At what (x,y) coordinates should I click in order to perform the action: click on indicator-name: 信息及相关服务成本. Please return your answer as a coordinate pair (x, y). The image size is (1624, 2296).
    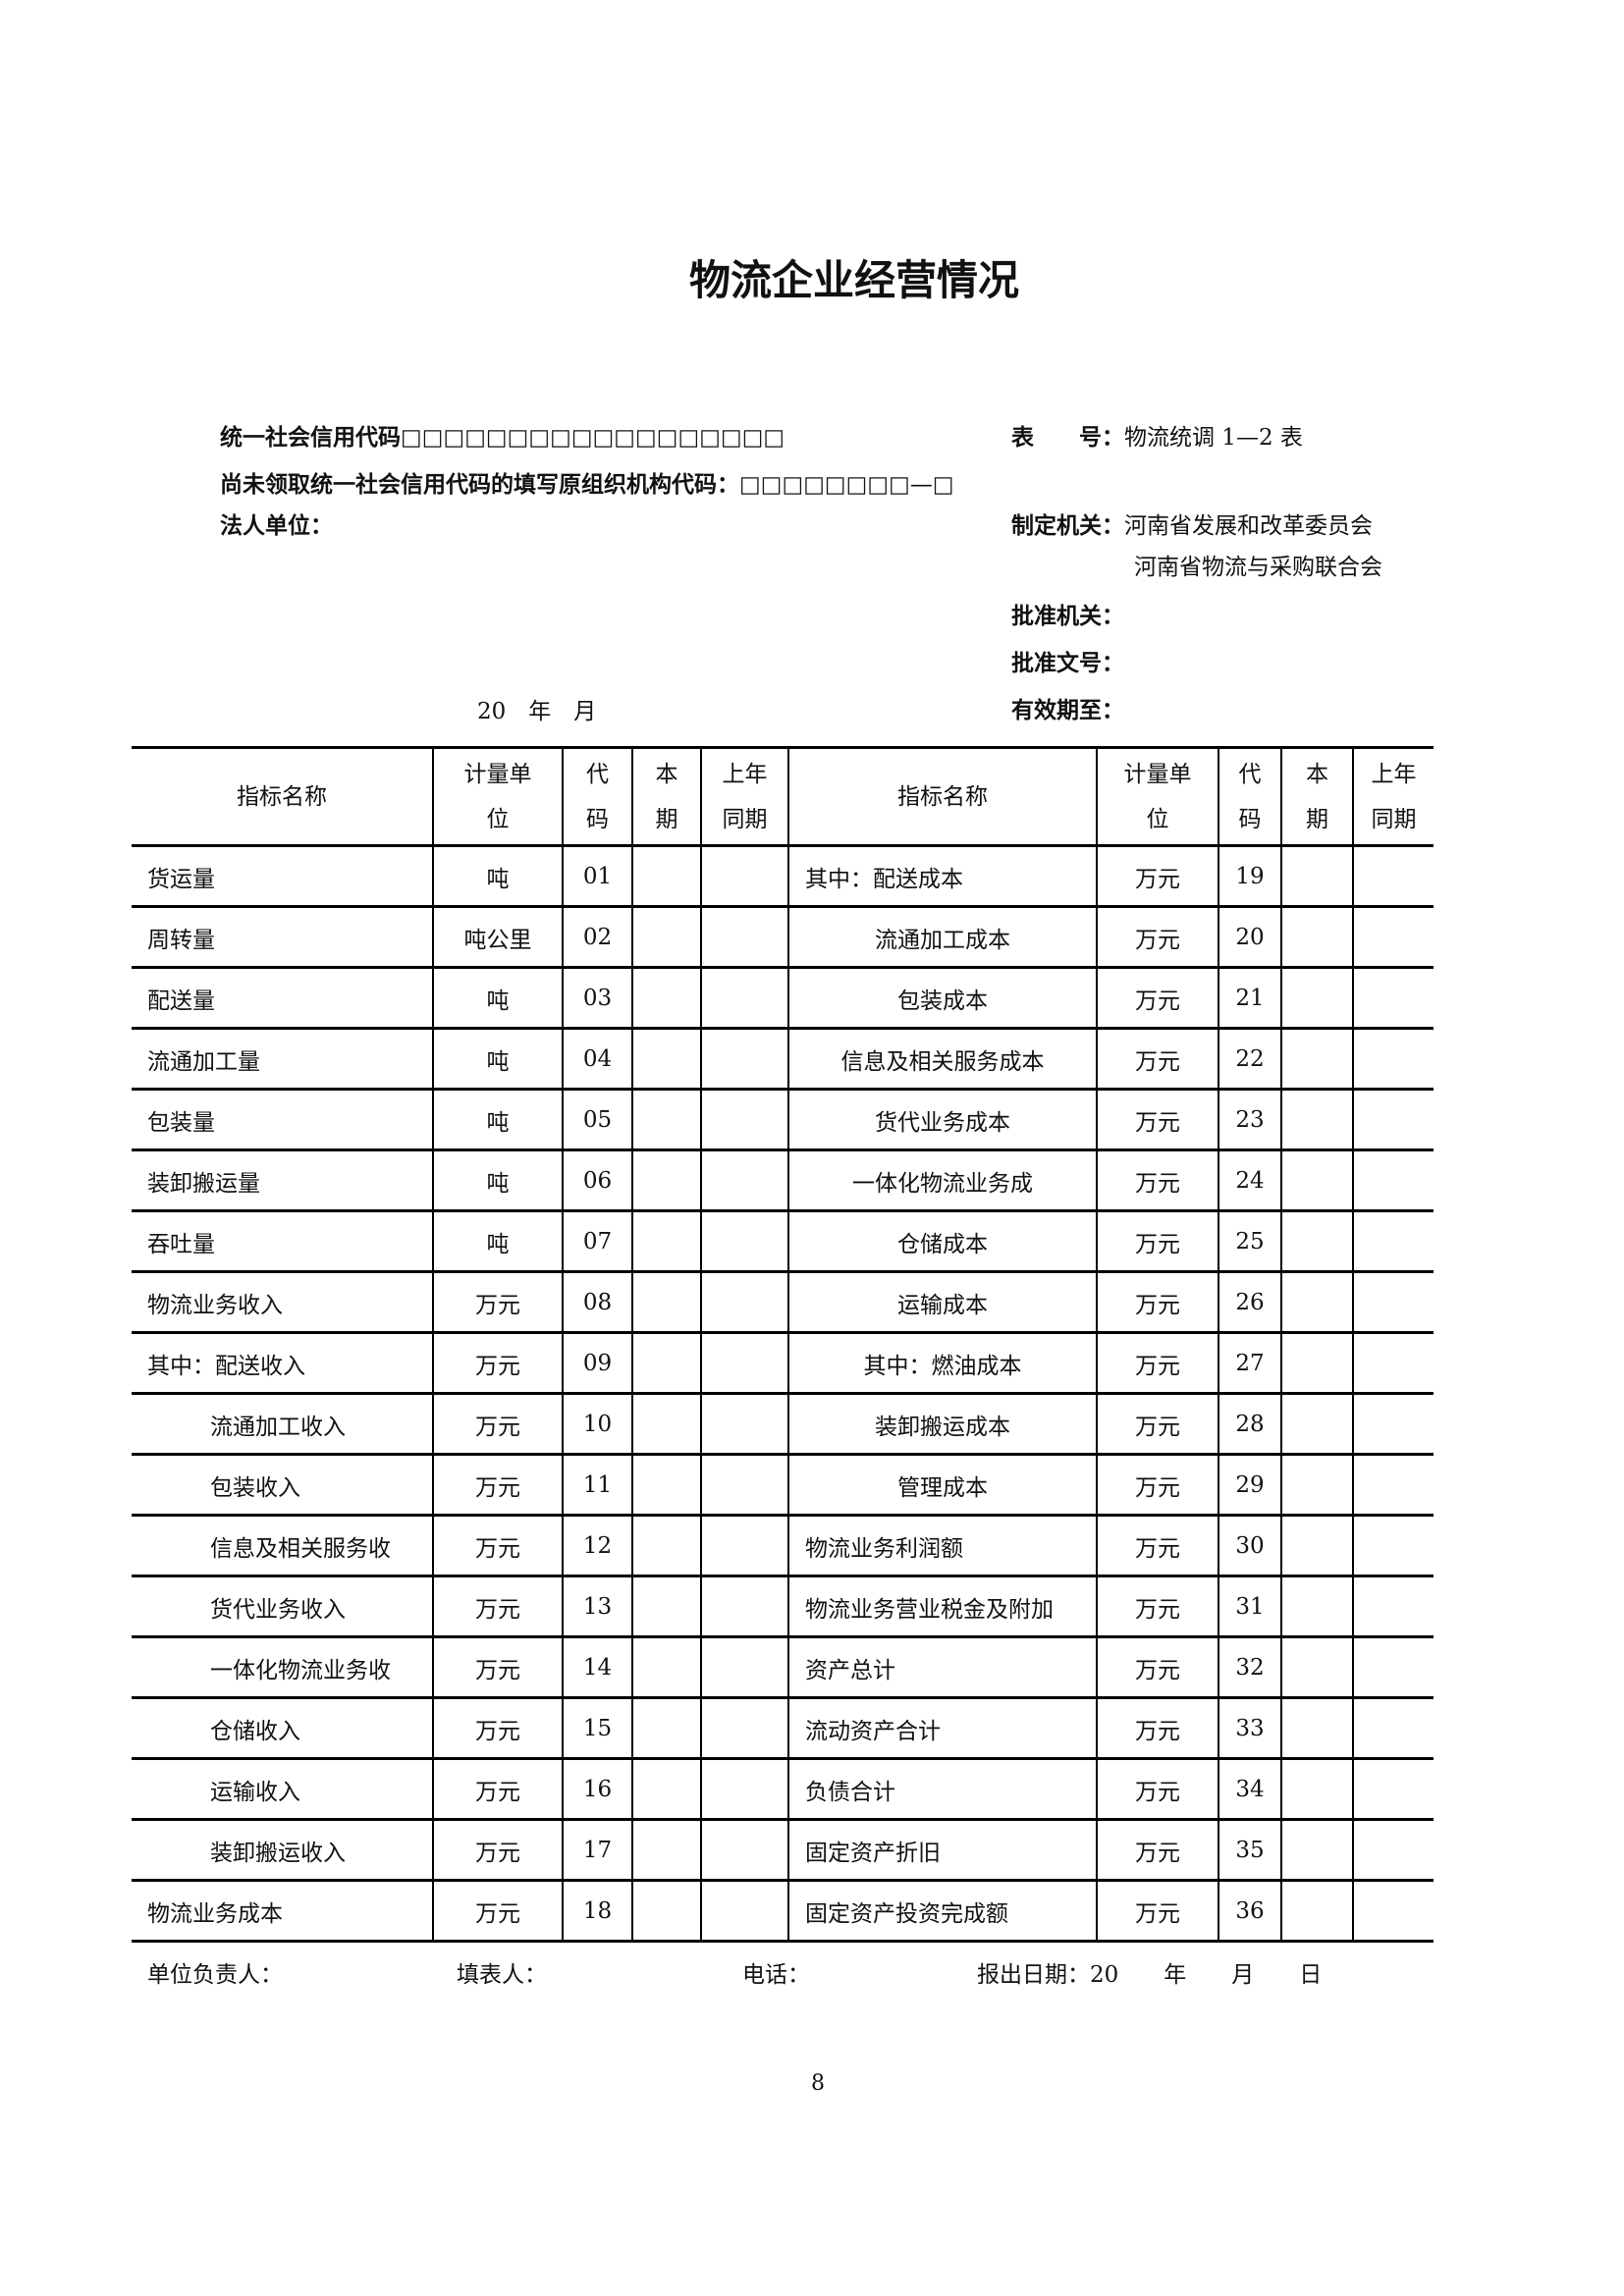
    Looking at the image, I should click on (942, 1060).